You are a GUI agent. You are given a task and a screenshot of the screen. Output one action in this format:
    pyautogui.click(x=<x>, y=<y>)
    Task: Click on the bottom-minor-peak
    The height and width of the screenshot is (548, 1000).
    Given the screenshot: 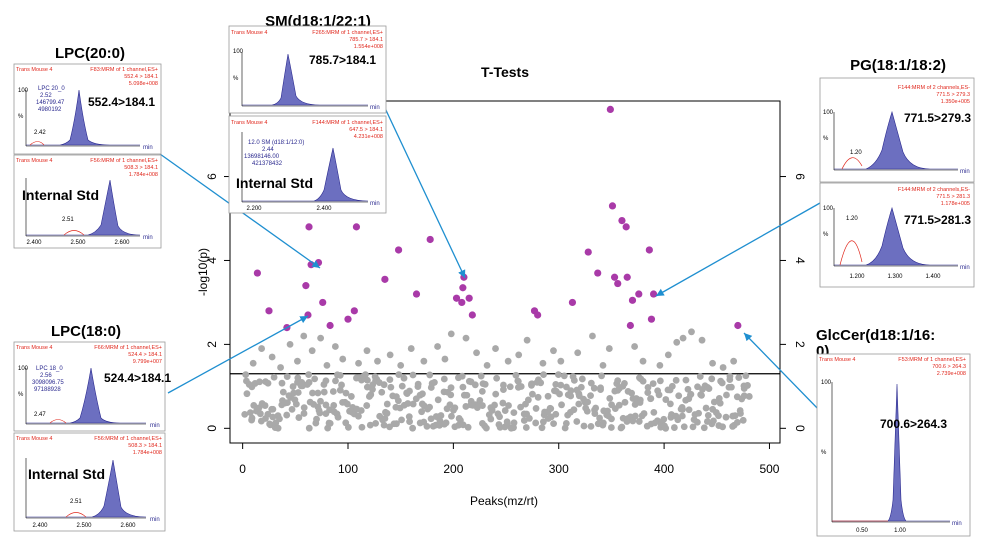 What is the action you would take?
    pyautogui.click(x=851, y=253)
    